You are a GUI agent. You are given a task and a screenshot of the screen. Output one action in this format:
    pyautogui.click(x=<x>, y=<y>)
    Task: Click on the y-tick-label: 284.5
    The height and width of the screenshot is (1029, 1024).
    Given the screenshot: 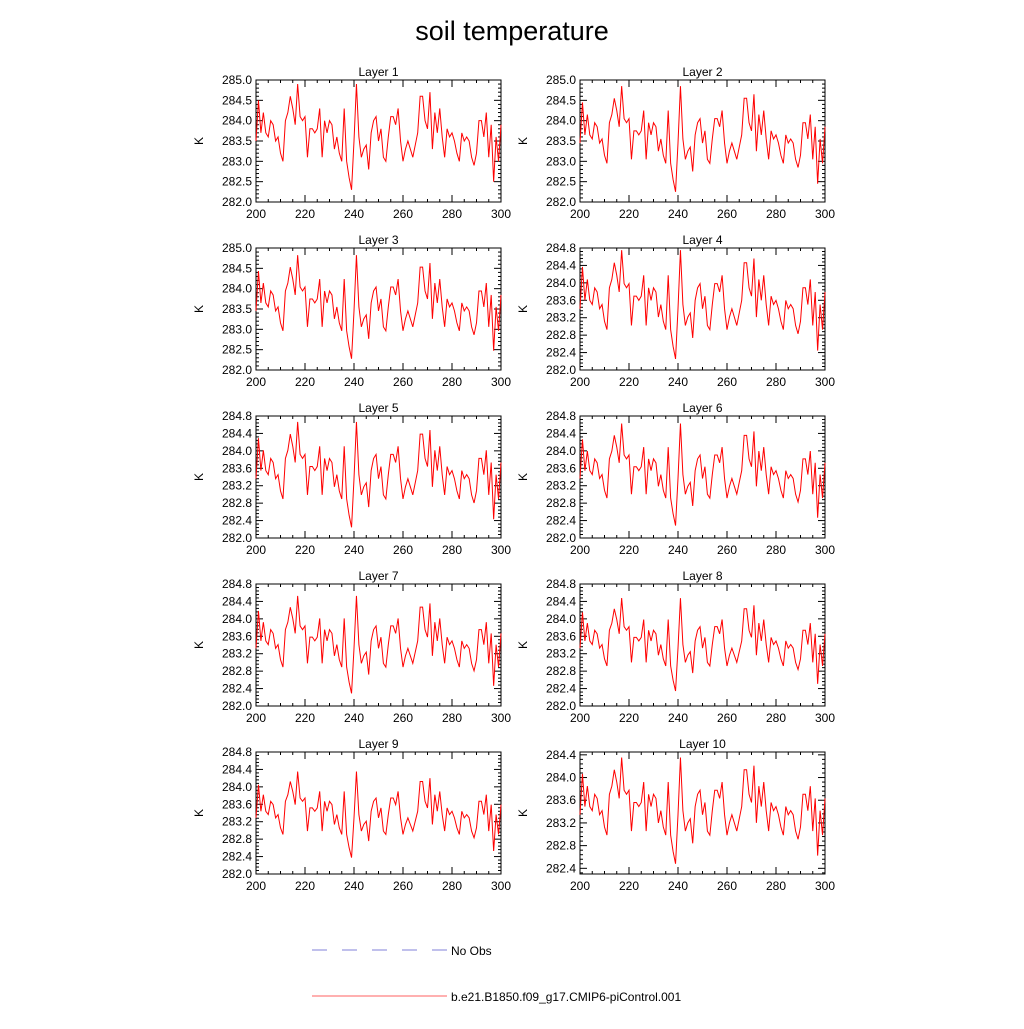 What is the action you would take?
    pyautogui.click(x=237, y=268)
    